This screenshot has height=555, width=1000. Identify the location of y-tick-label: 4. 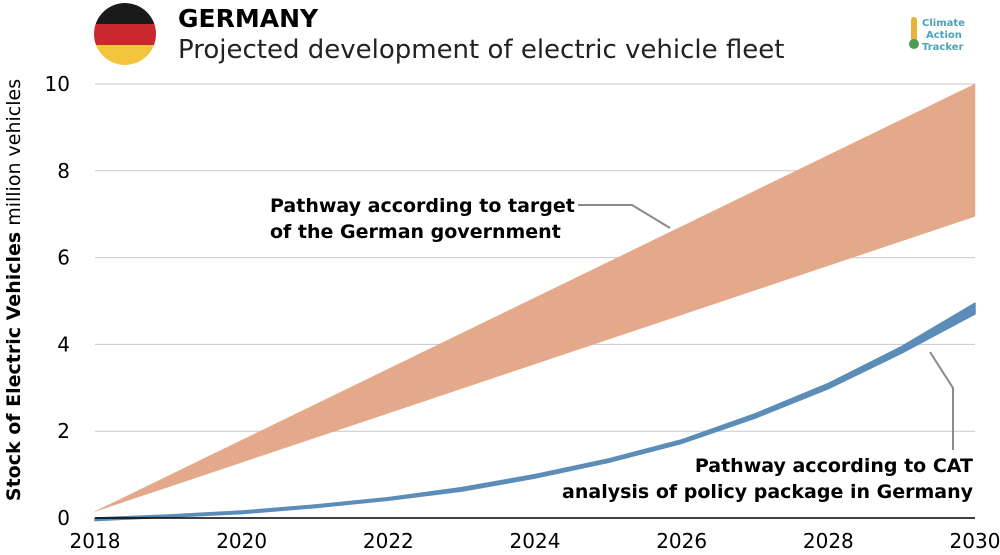
(63, 344).